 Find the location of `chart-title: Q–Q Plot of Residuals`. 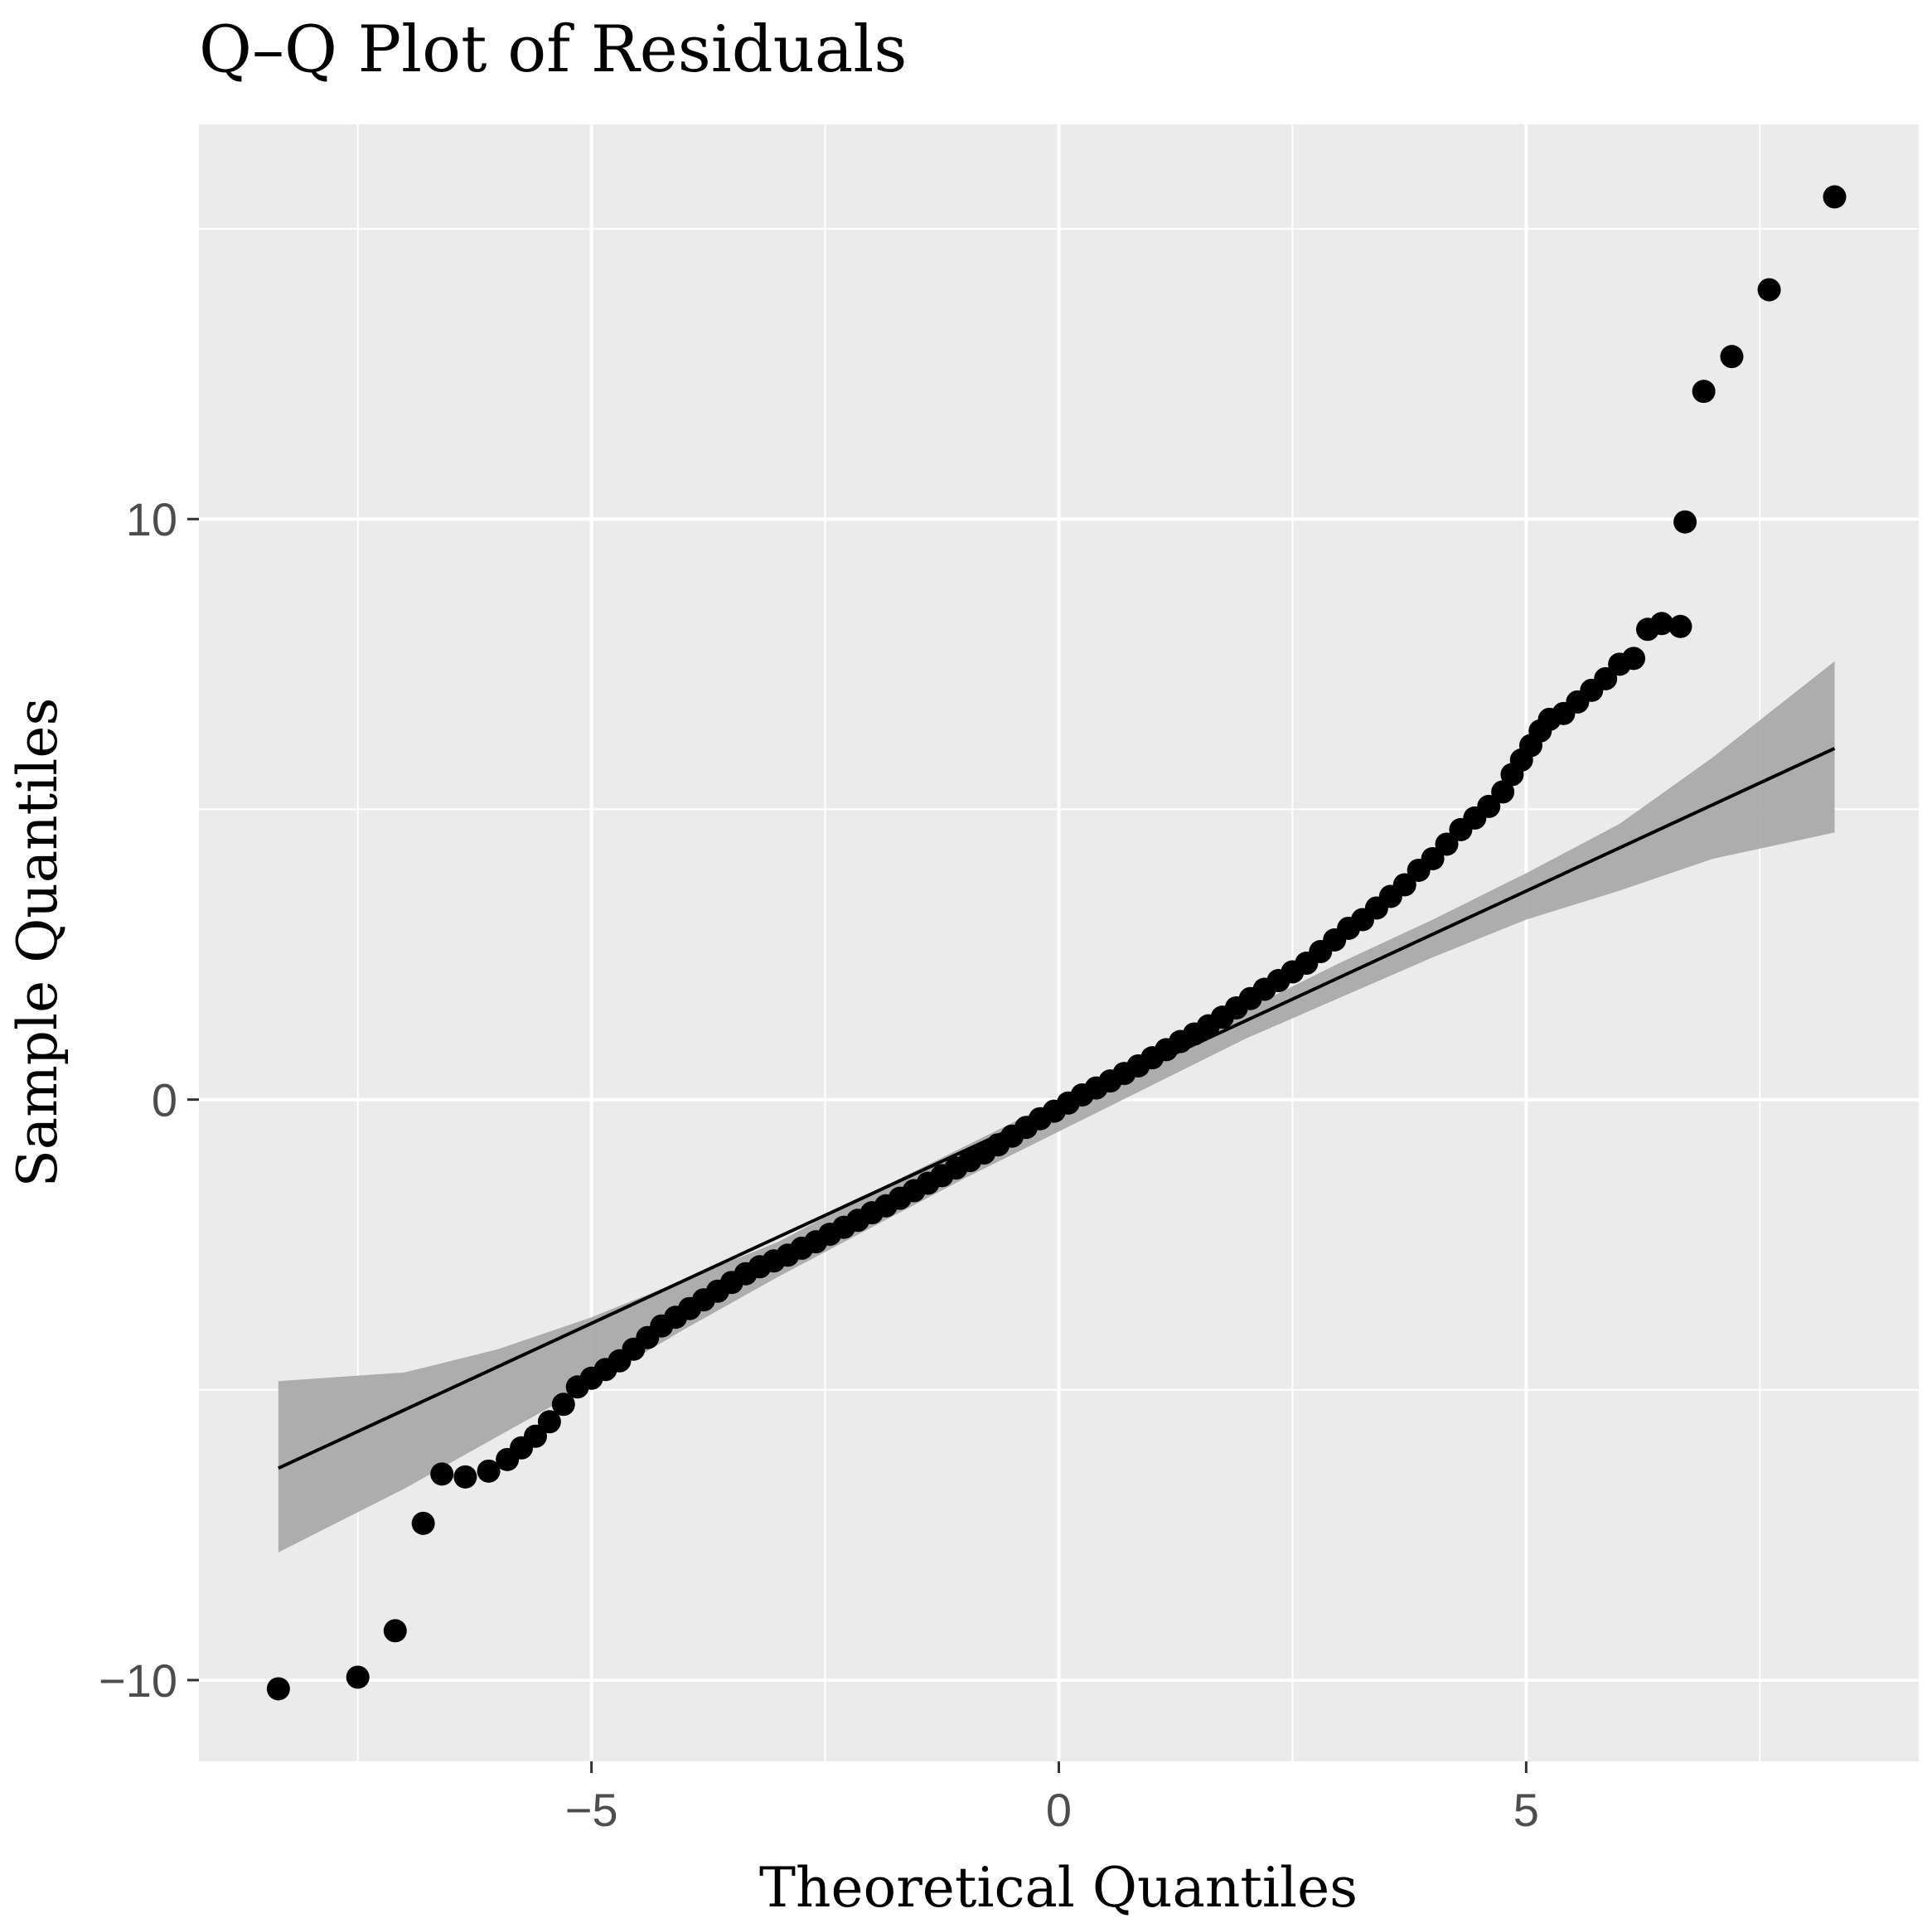

chart-title: Q–Q Plot of Residuals is located at coordinates (553, 49).